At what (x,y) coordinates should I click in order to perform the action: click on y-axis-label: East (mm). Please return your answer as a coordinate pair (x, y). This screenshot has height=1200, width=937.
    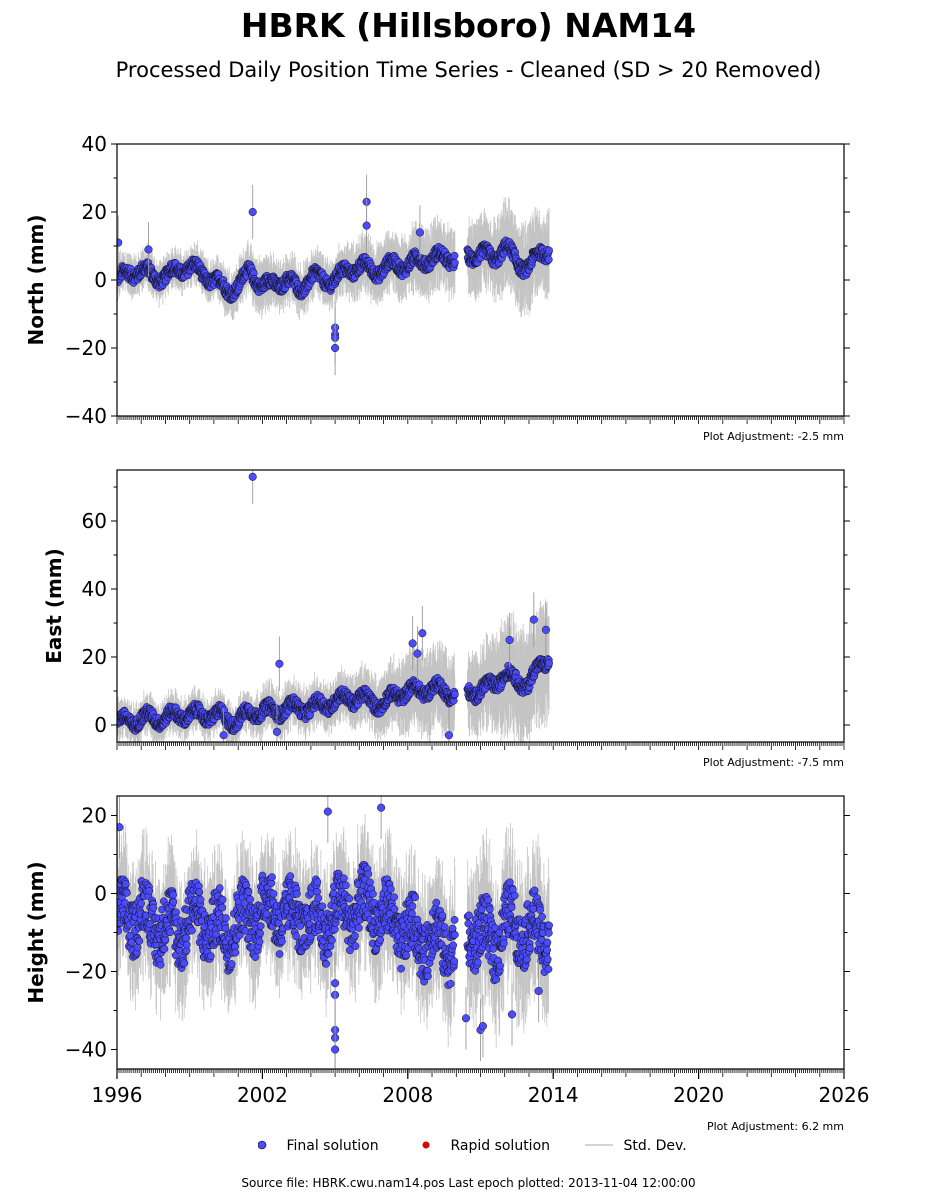
    Looking at the image, I should click on (54, 606).